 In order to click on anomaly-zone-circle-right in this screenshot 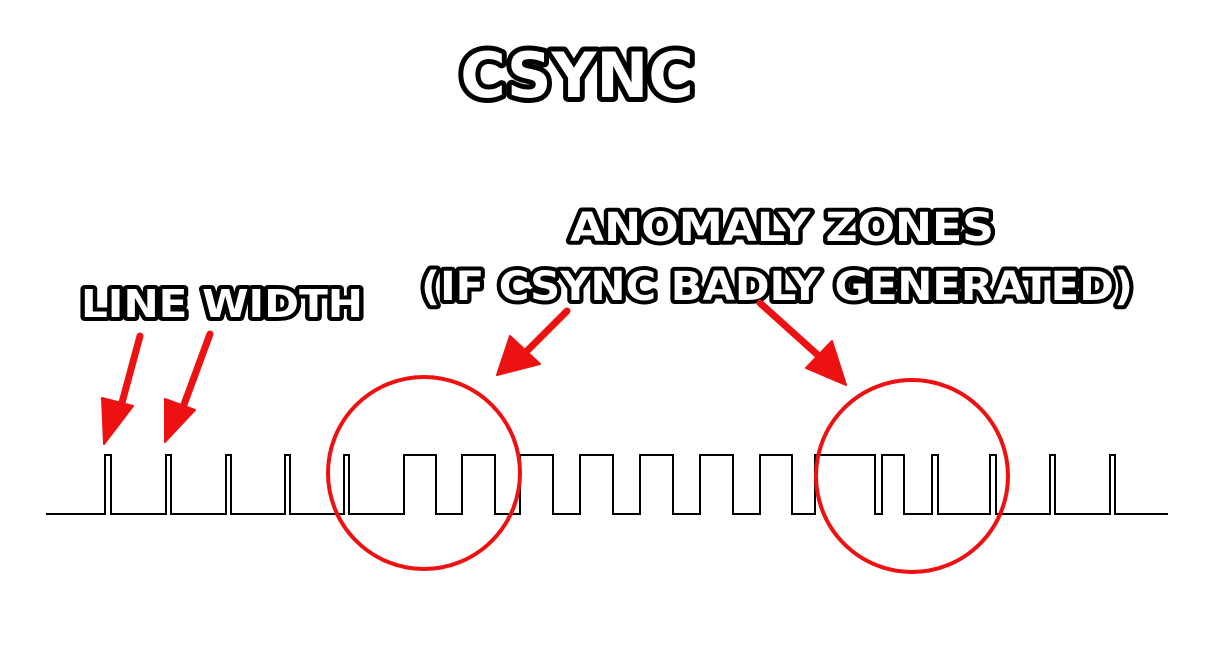, I will do `click(912, 476)`.